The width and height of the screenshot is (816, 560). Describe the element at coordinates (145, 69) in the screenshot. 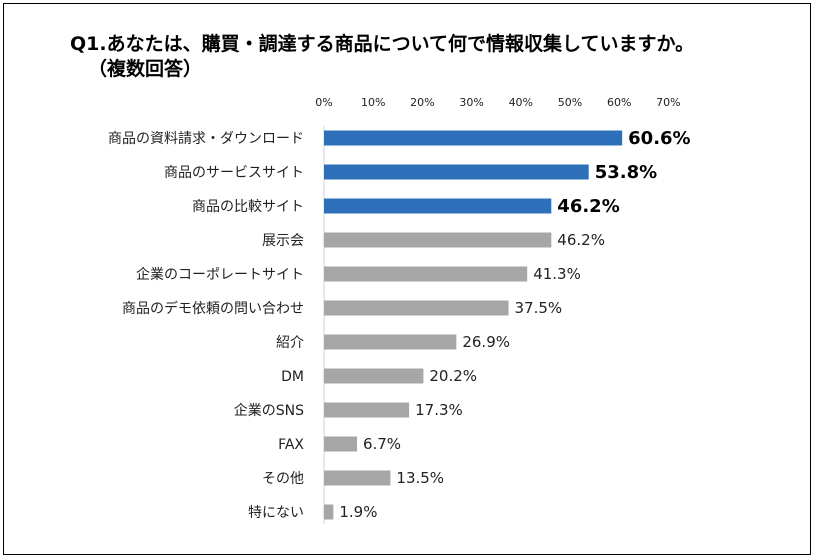

I see `chart-title-line2: （複数回答）` at that location.